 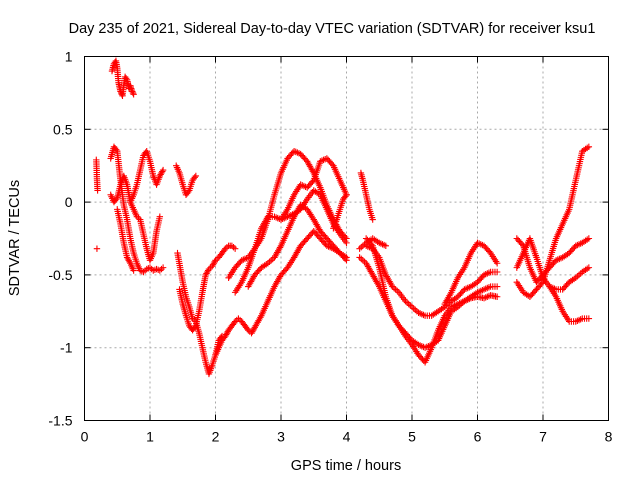 What do you see at coordinates (63, 129) in the screenshot?
I see `y-tick-label: 0.5` at bounding box center [63, 129].